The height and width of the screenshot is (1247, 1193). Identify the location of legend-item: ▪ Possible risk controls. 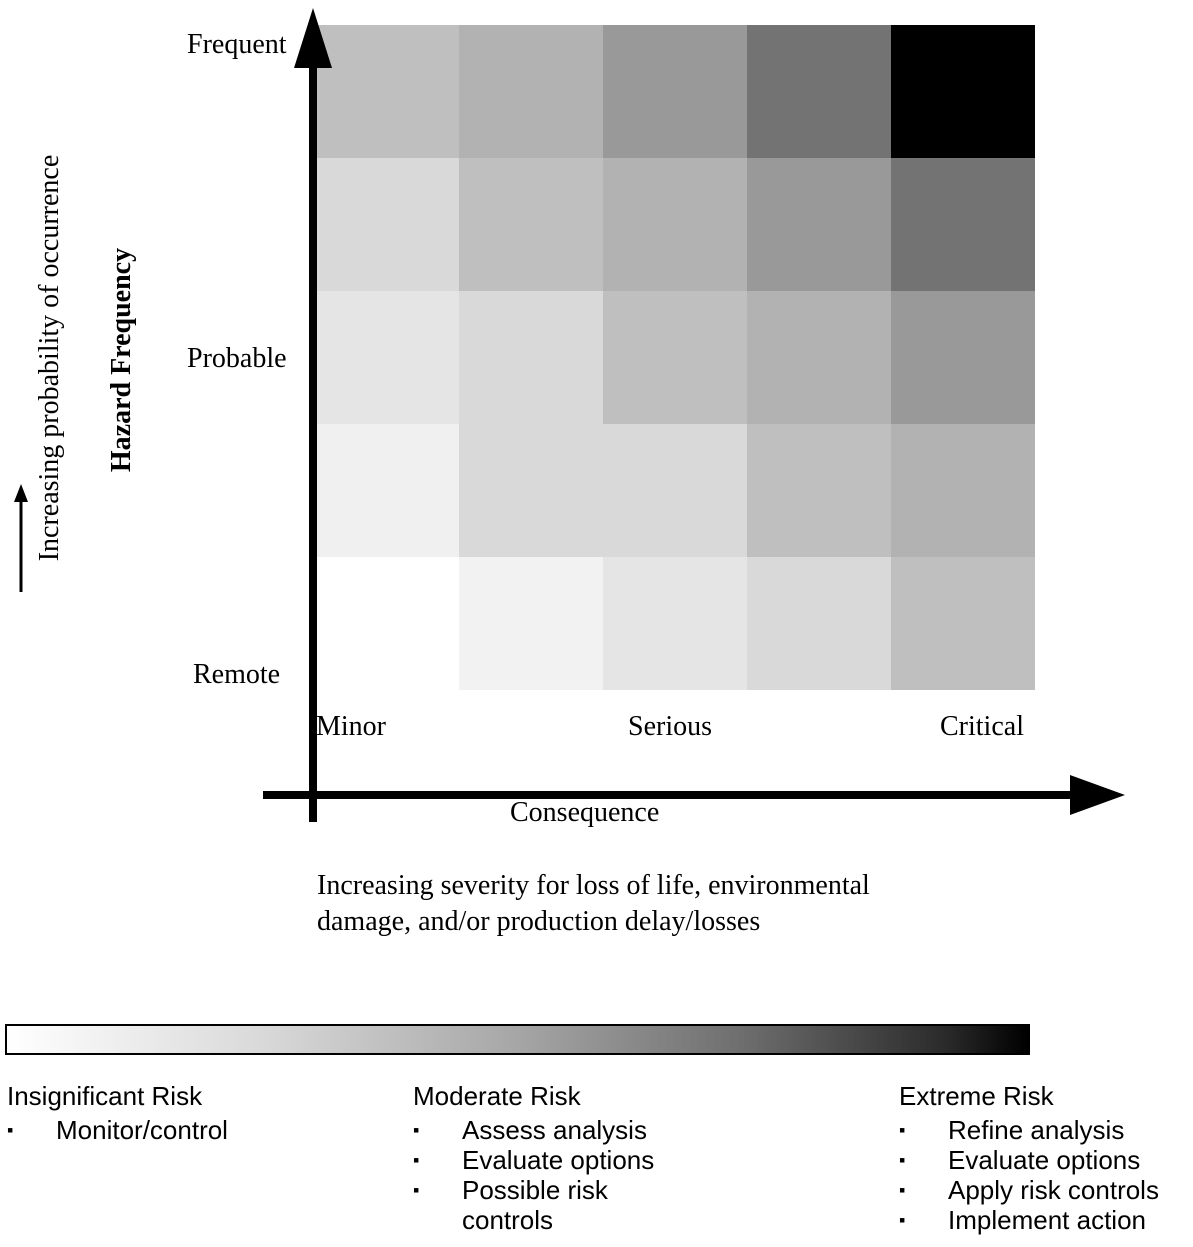
(537, 1205).